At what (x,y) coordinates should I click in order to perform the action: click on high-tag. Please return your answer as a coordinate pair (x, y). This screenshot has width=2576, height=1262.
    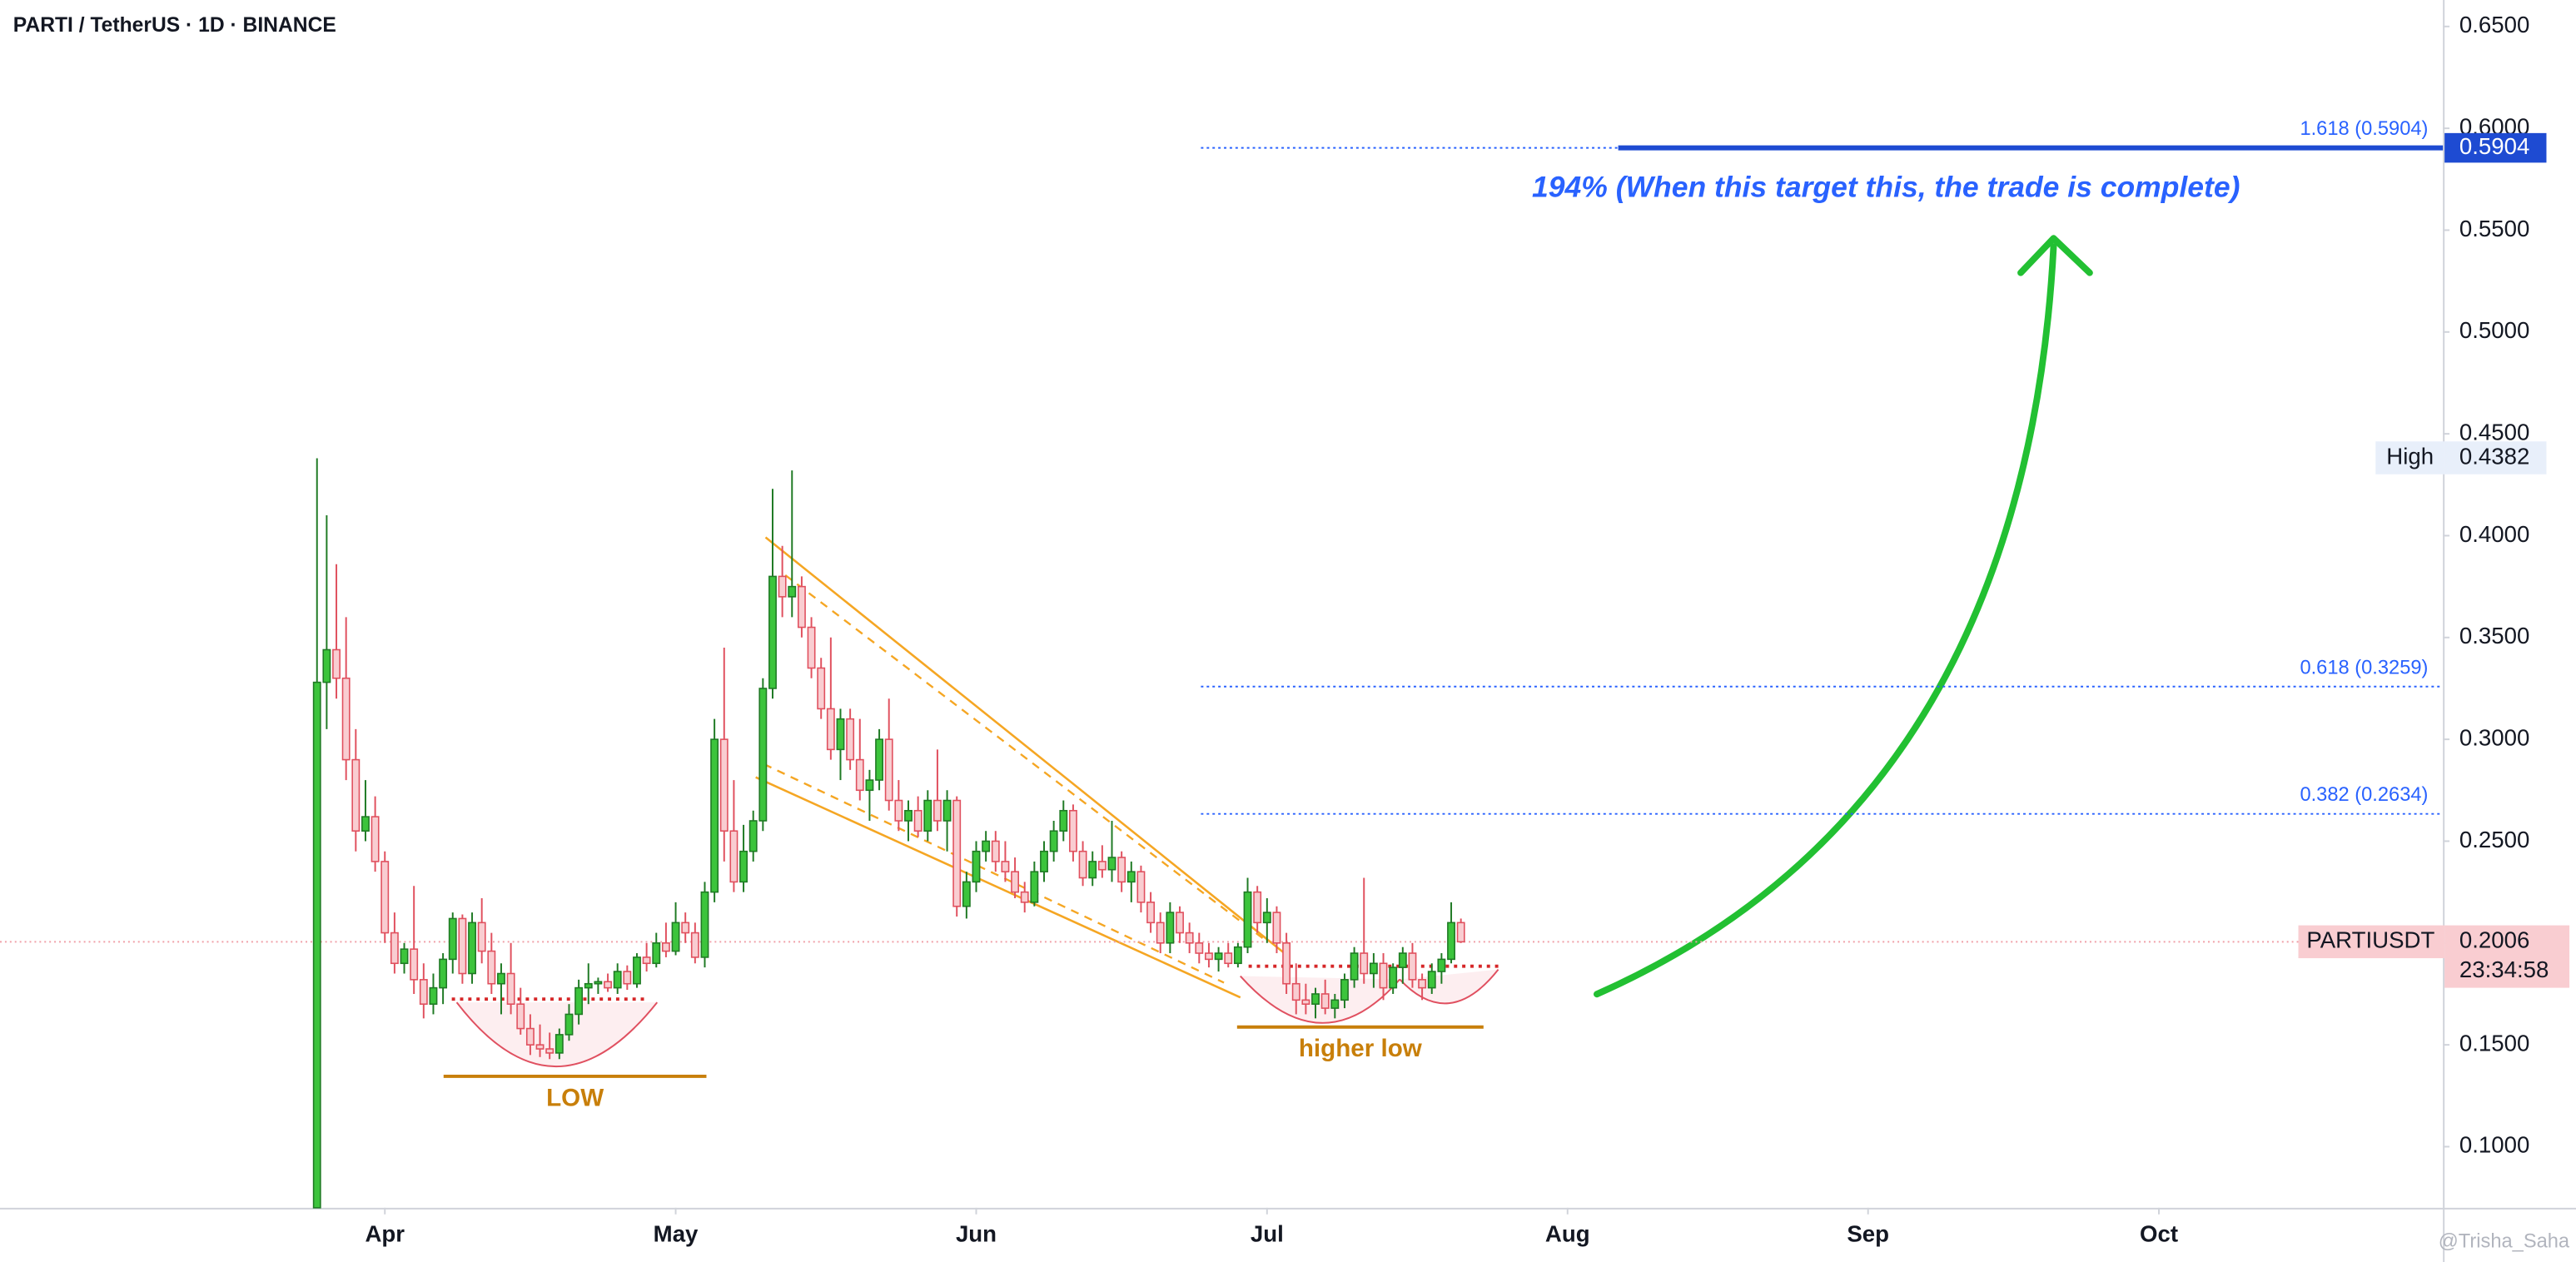
    Looking at the image, I should click on (2495, 458).